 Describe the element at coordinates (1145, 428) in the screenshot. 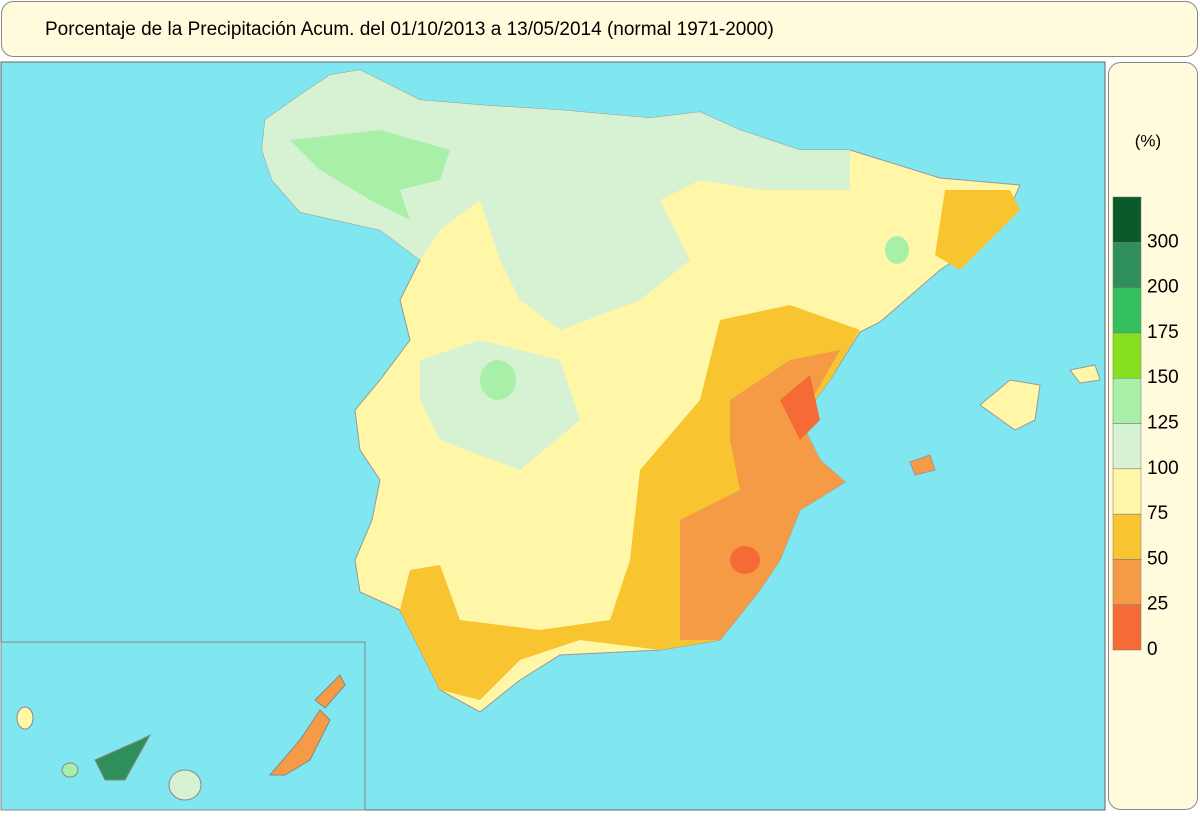

I see `legend: 0 25 50 75 100 125 150 175 200 300` at that location.